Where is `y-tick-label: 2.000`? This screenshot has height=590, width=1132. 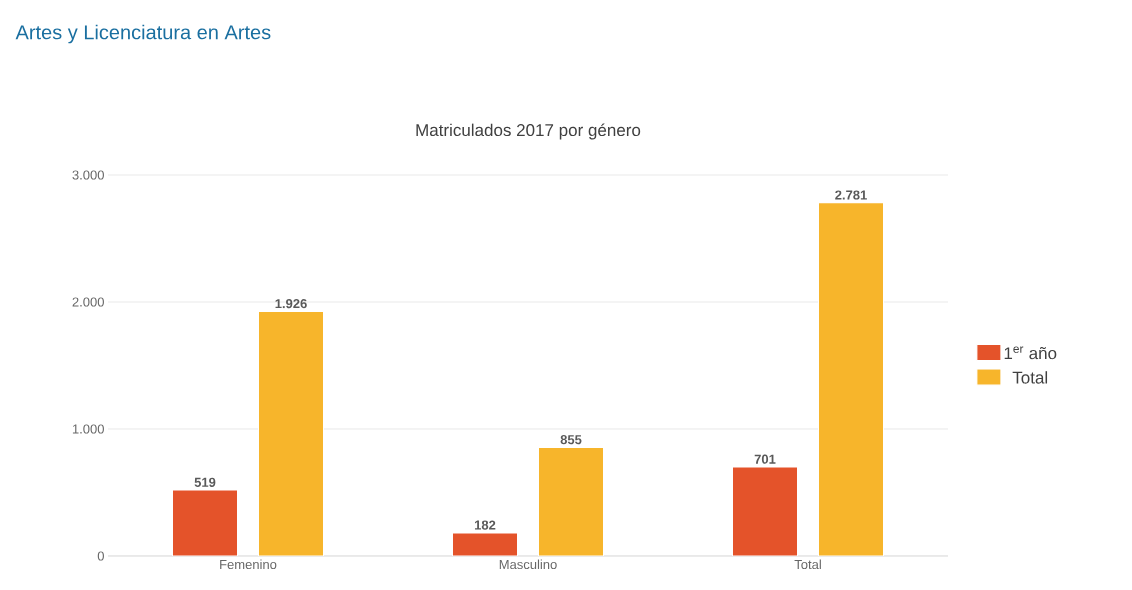 y-tick-label: 2.000 is located at coordinates (88, 302).